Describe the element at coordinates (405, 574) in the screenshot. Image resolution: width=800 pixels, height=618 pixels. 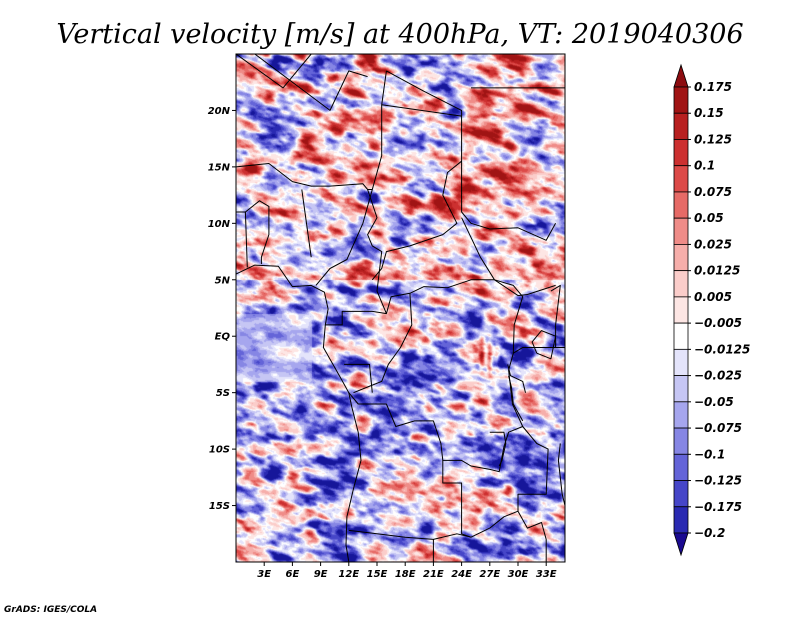
I see `lon-tick-label: 18E` at that location.